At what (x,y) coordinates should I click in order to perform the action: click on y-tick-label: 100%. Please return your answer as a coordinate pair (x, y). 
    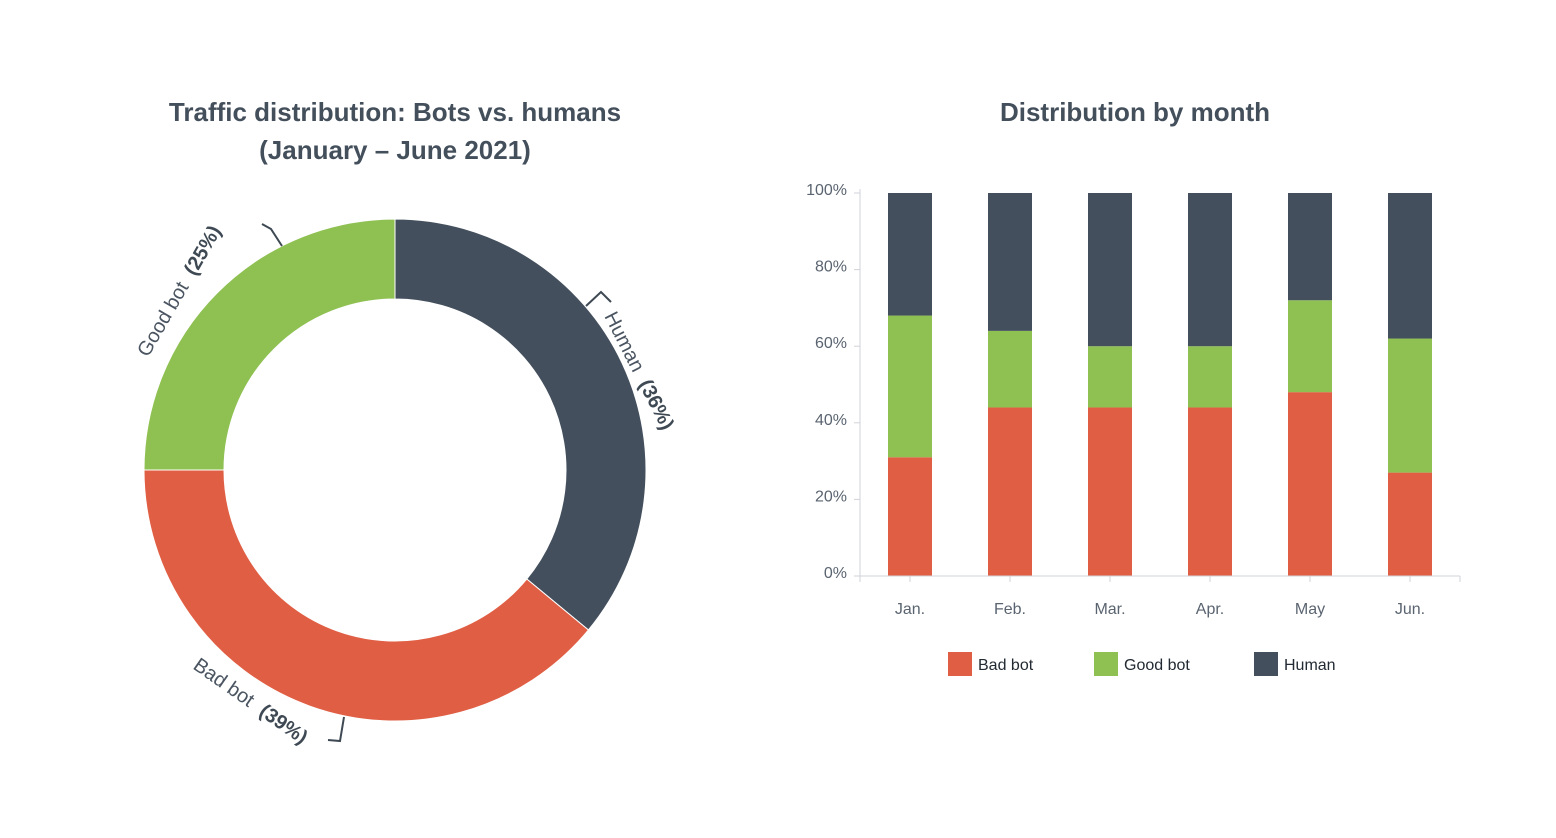
    Looking at the image, I should click on (826, 190).